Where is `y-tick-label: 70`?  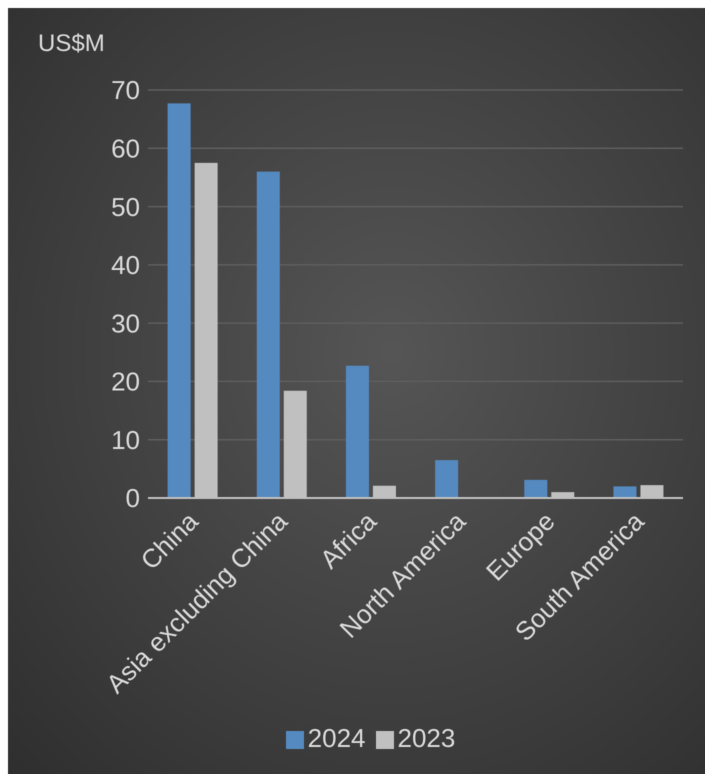 y-tick-label: 70 is located at coordinates (125, 90).